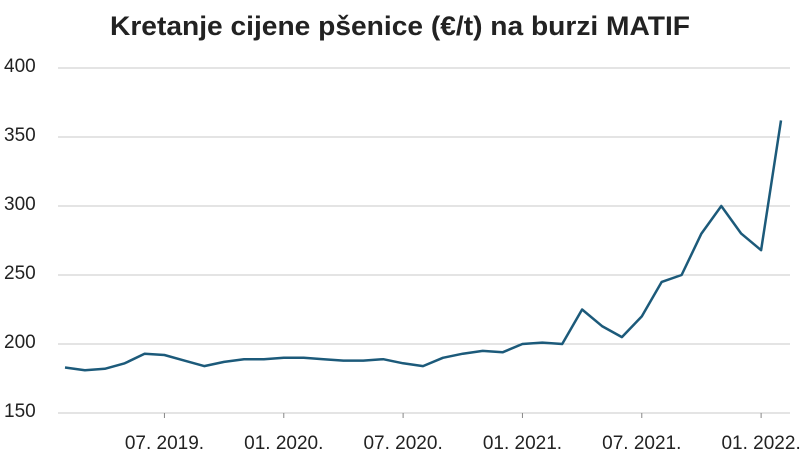  What do you see at coordinates (20, 204) in the screenshot?
I see `y-tick-label: 300` at bounding box center [20, 204].